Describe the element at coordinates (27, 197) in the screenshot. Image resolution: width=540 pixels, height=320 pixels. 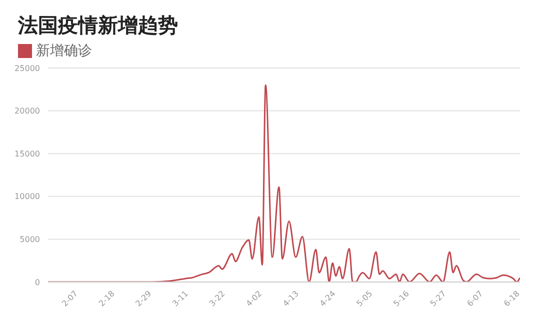
I see `y-tick-label: 10000` at that location.